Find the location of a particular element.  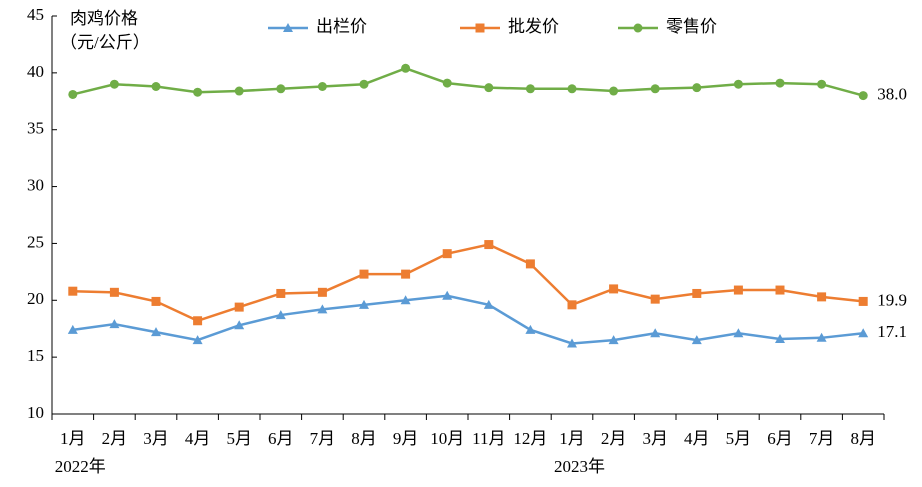

x-tick-label: 12月 is located at coordinates (530, 438).